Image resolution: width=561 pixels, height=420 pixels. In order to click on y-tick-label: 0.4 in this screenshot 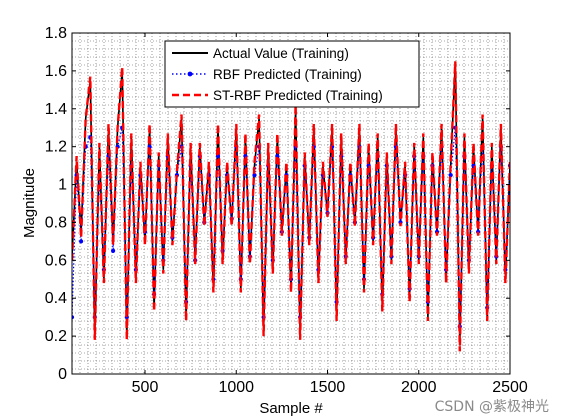, I will do `click(56, 298)`.